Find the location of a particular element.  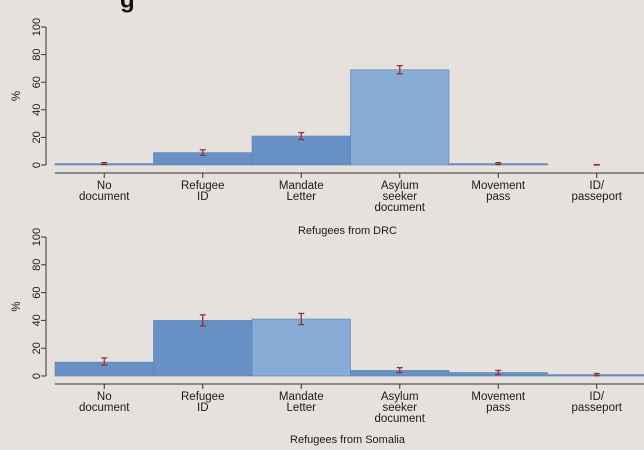

panel-title: Refugees from Somalia is located at coordinates (348, 440).